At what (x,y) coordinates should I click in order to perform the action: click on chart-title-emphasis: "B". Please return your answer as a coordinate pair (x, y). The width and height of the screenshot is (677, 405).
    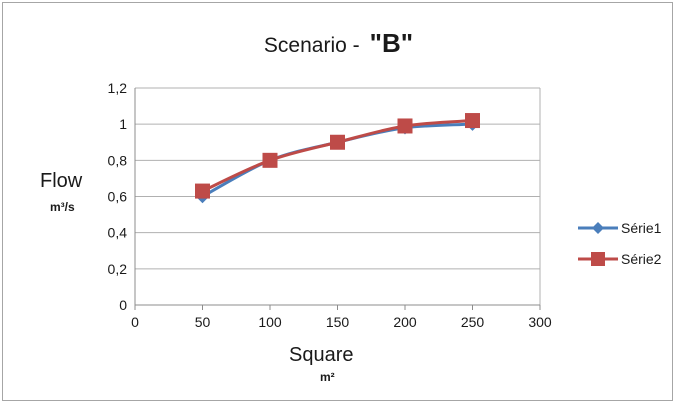
    Looking at the image, I should click on (391, 43).